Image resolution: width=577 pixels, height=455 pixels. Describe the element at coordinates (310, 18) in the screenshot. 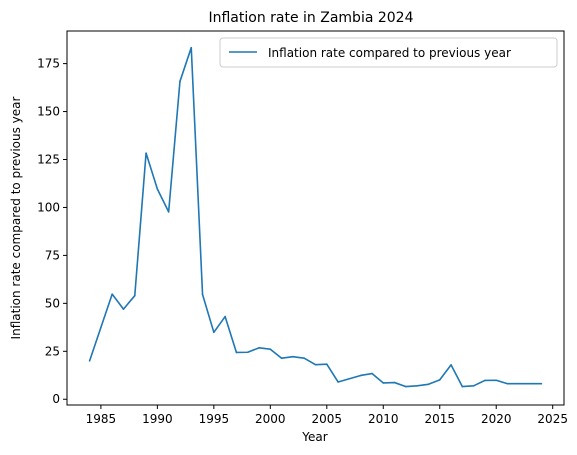

I see `chart-title: Inflation rate in Zambia 2024` at that location.